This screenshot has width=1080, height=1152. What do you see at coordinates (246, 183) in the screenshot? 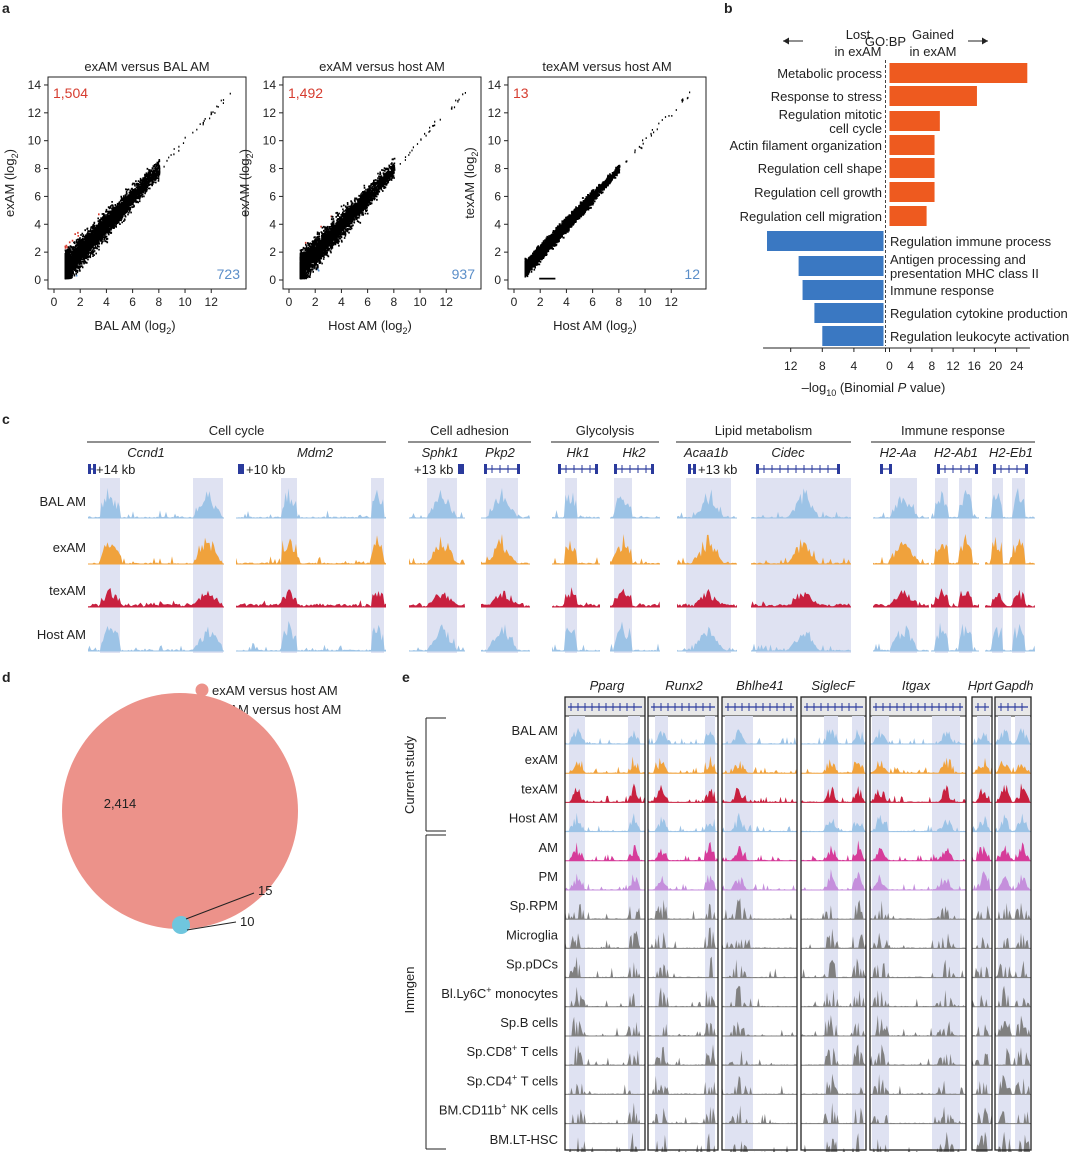
I see `y-axis-label: exAM (log2)` at bounding box center [246, 183].